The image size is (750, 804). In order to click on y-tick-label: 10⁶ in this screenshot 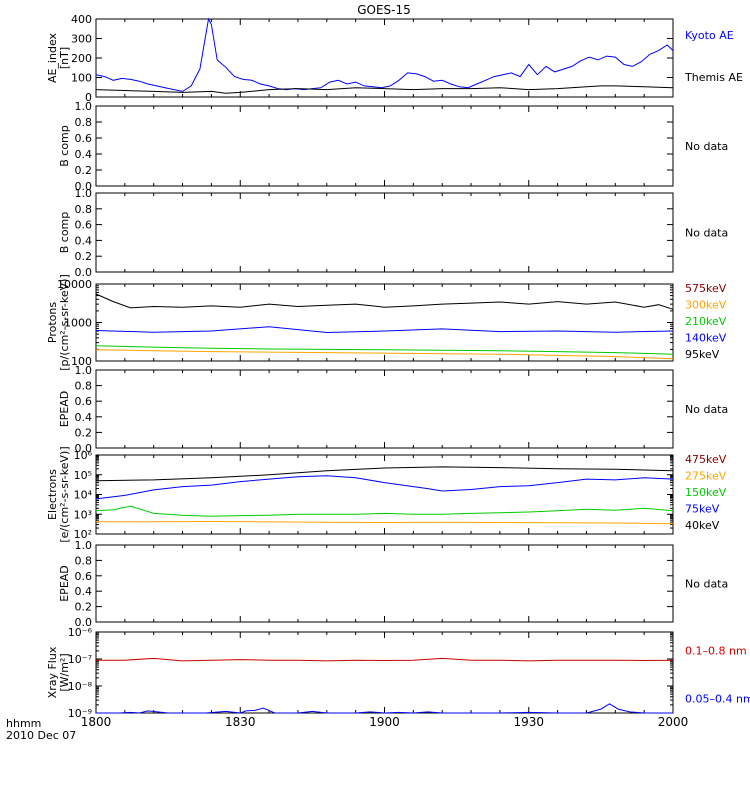, I will do `click(83, 455)`.